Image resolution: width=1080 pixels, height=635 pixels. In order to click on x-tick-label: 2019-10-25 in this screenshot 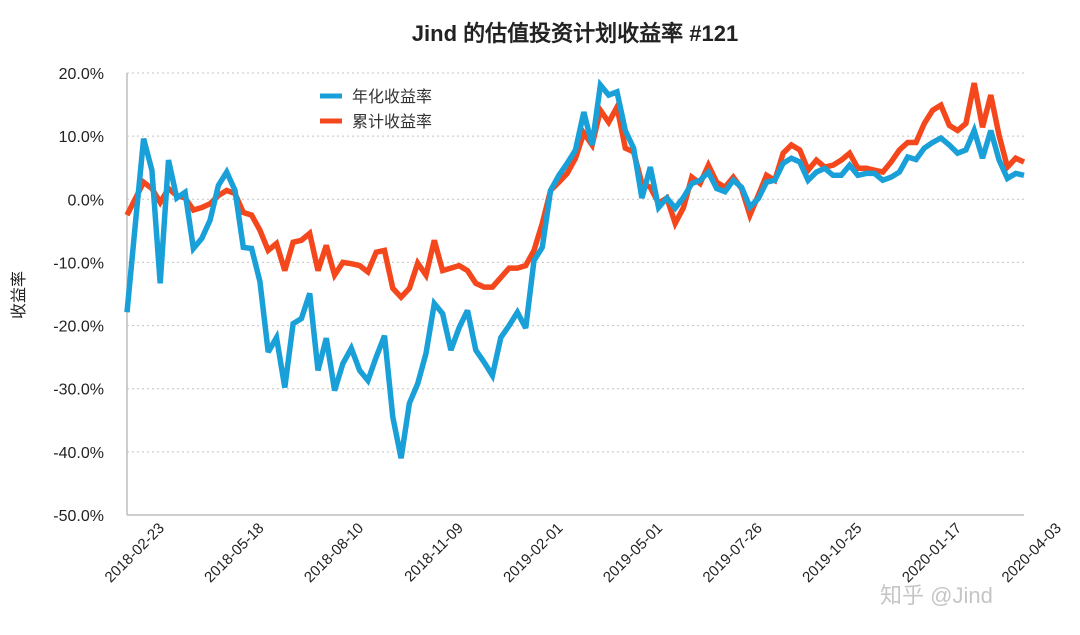, I will do `click(832, 553)`.